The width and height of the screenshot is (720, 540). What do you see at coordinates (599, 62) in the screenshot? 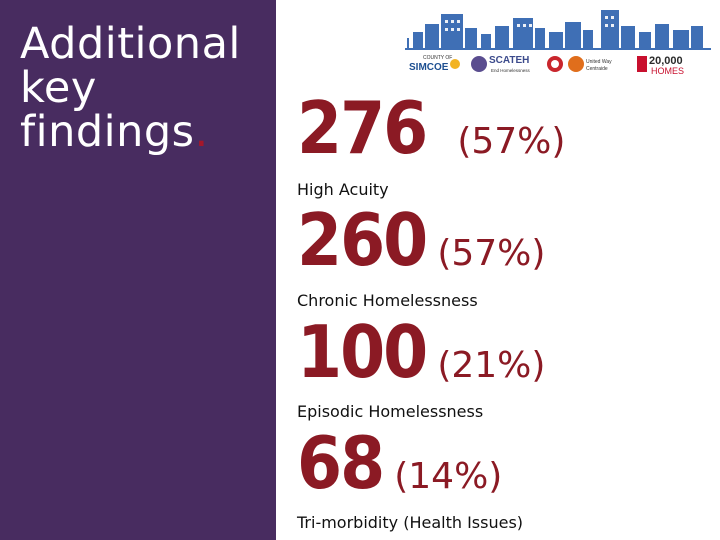
I see `svg-text: United Way` at bounding box center [599, 62].